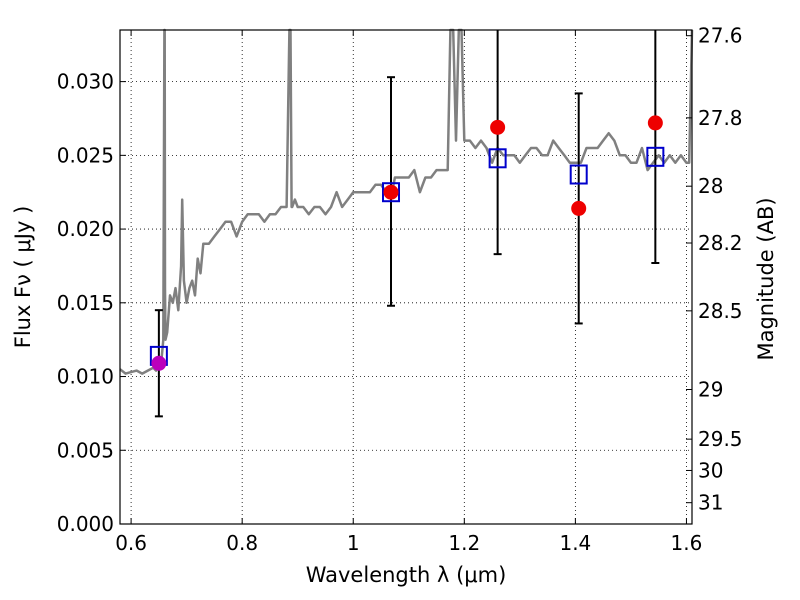  I want to click on y-tick-label: 0.005, so click(85, 450).